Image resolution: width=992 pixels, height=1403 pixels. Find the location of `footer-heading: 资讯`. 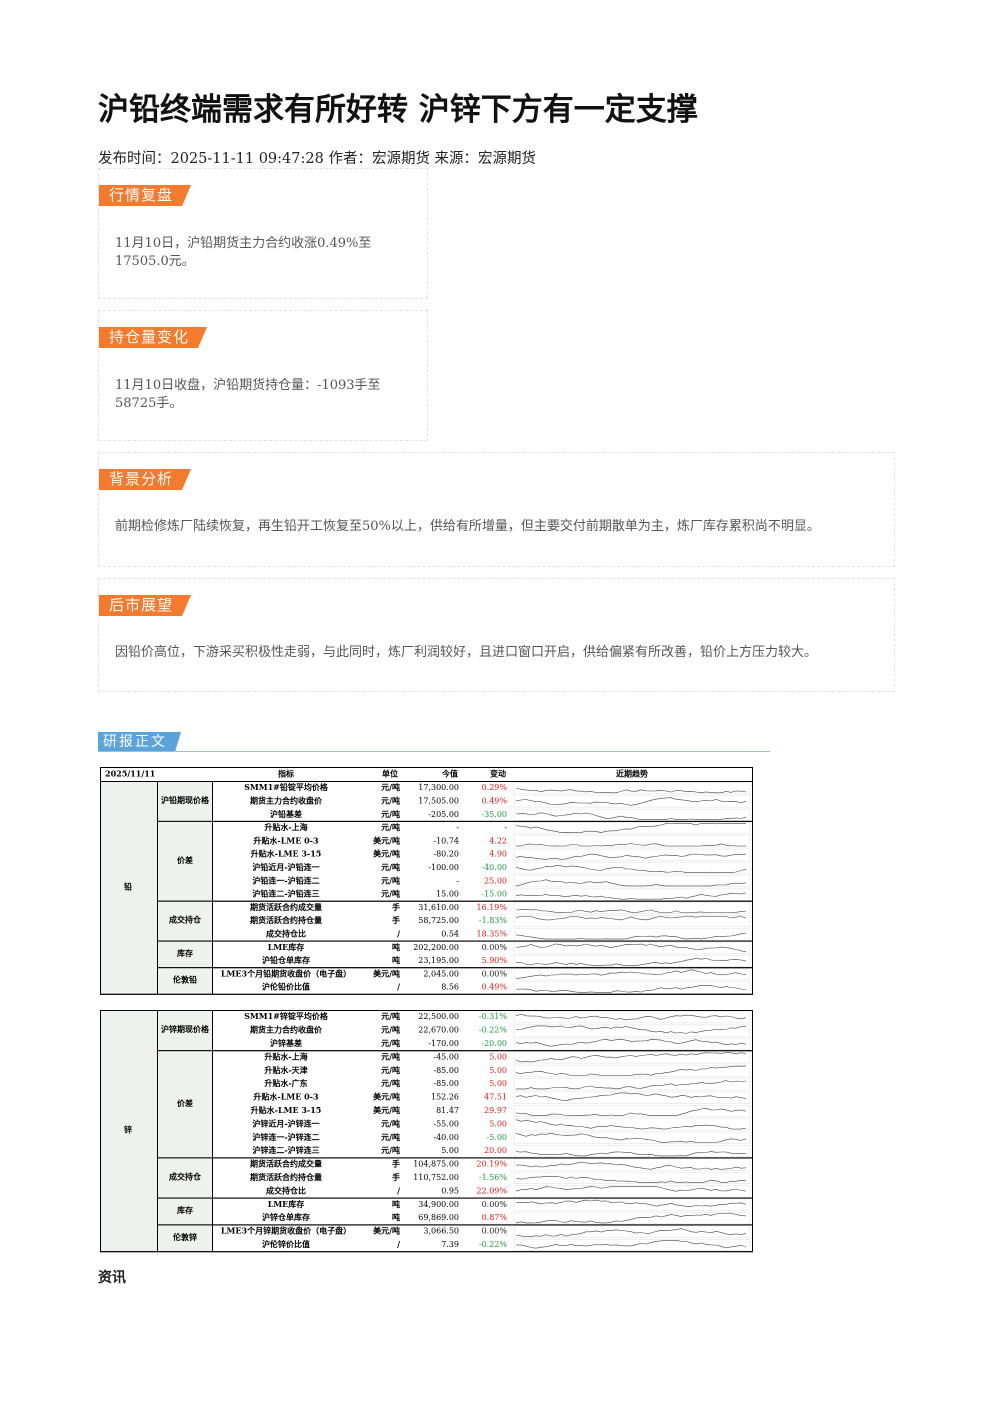

footer-heading: 资讯 is located at coordinates (112, 1278).